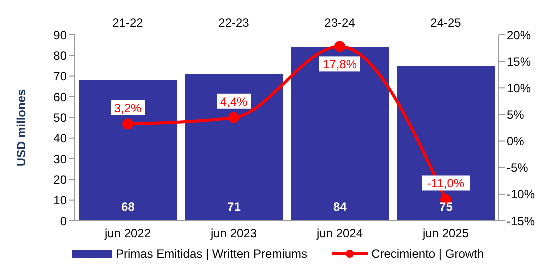 Image resolution: width=555 pixels, height=274 pixels. I want to click on data-label: -11,0%, so click(446, 183).